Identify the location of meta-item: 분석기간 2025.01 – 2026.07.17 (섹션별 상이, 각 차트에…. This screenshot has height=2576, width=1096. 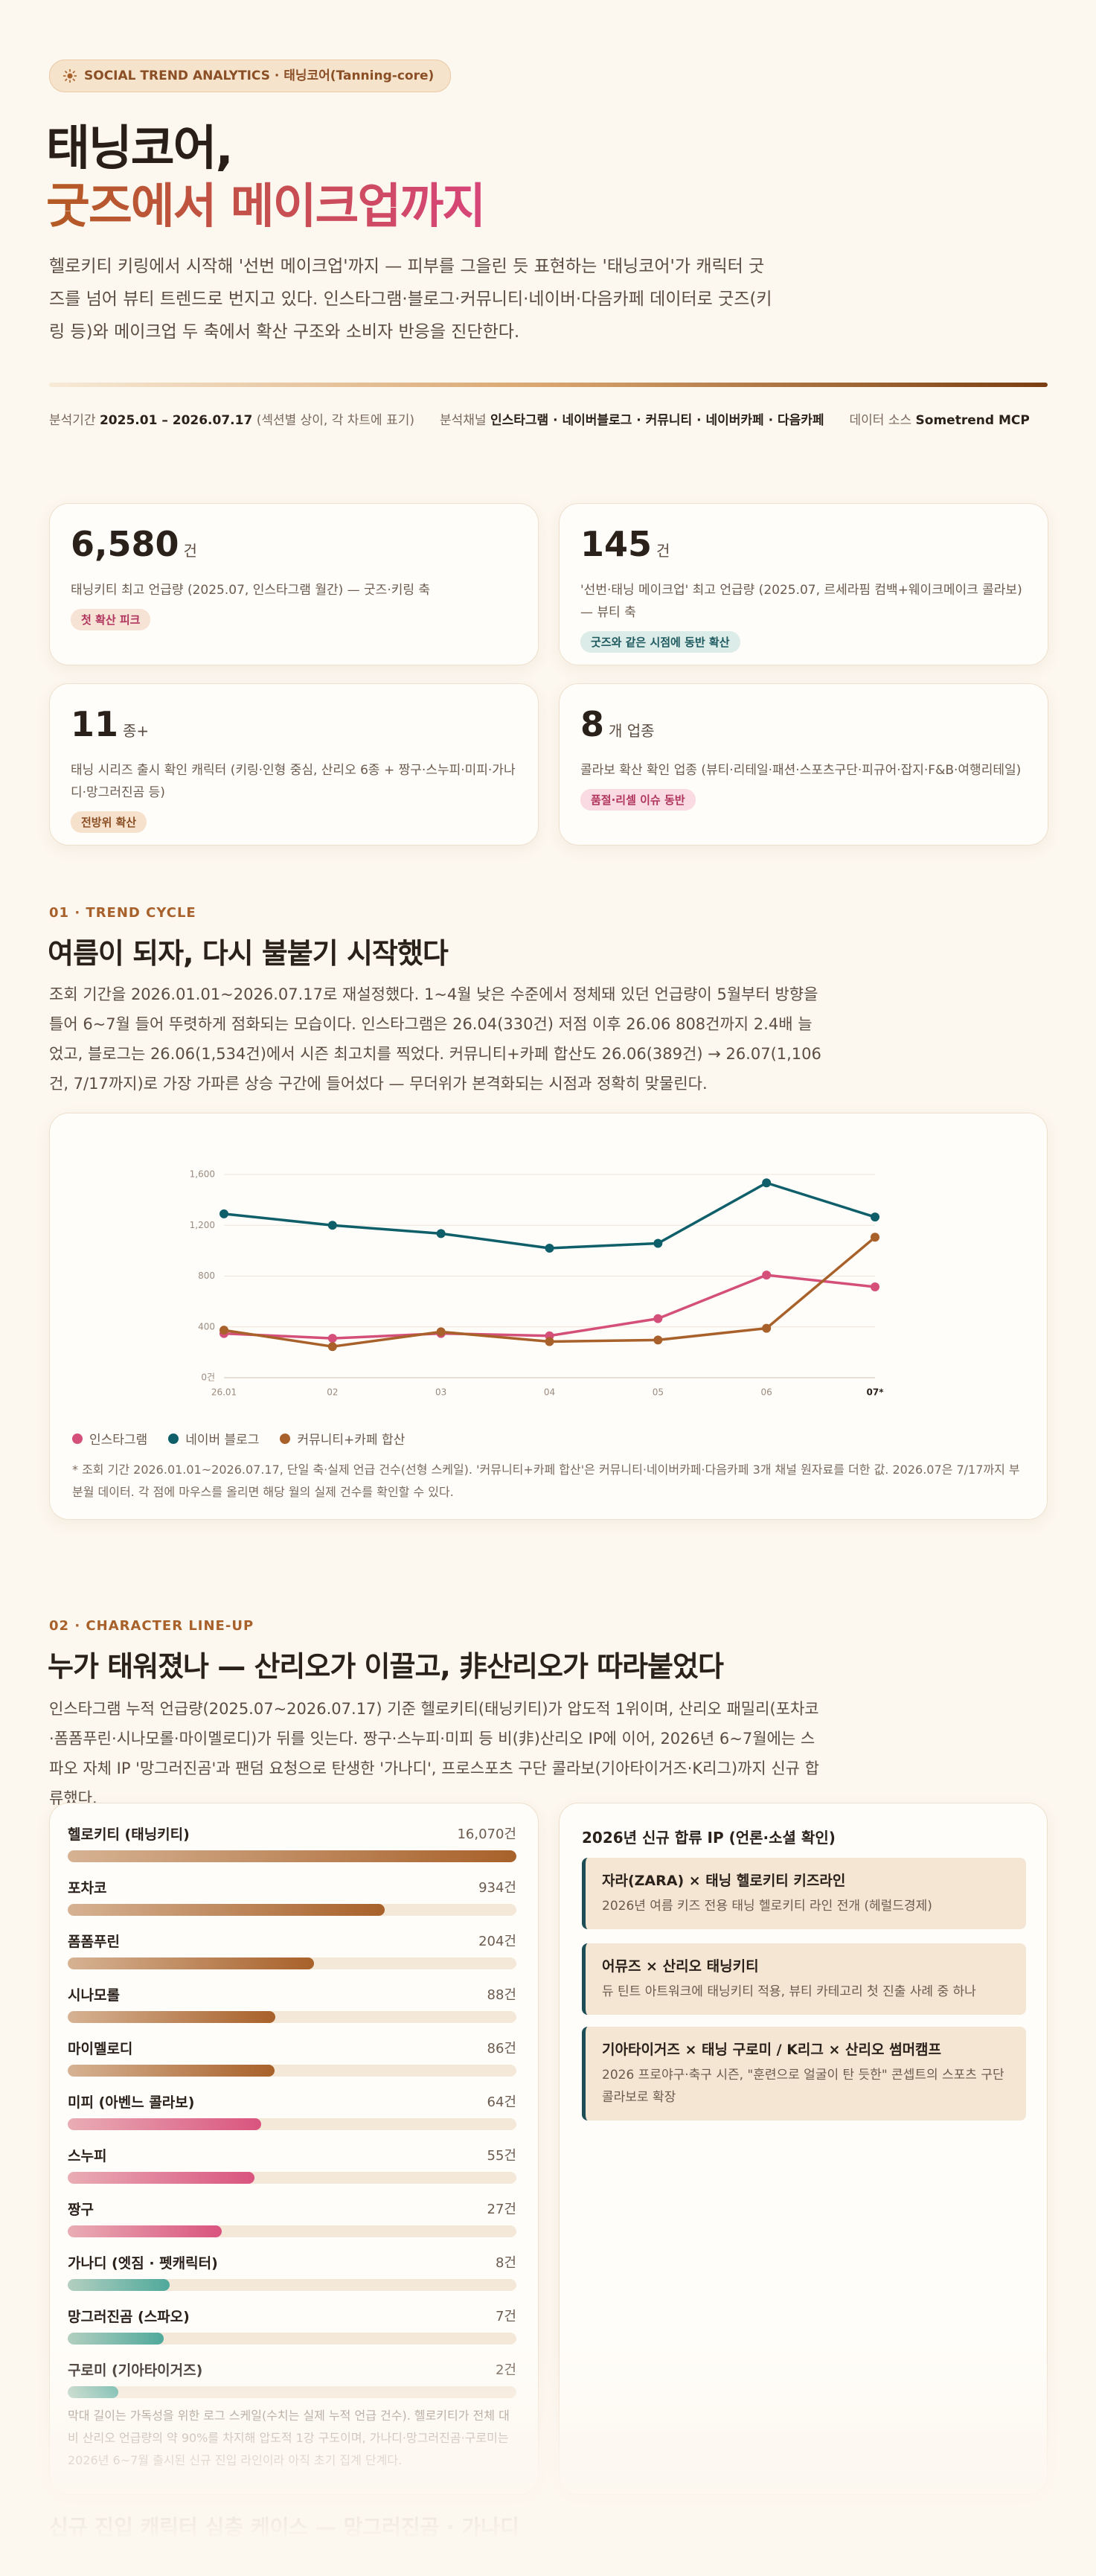
(231, 419).